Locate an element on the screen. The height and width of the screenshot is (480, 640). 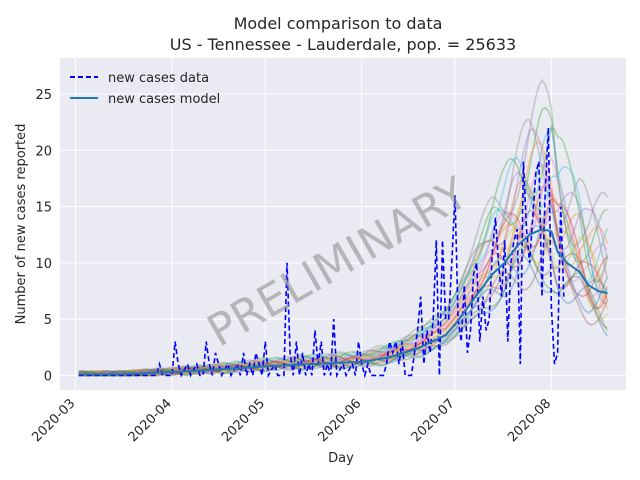
y-axis-label: Number of new cases reported is located at coordinates (21, 224).